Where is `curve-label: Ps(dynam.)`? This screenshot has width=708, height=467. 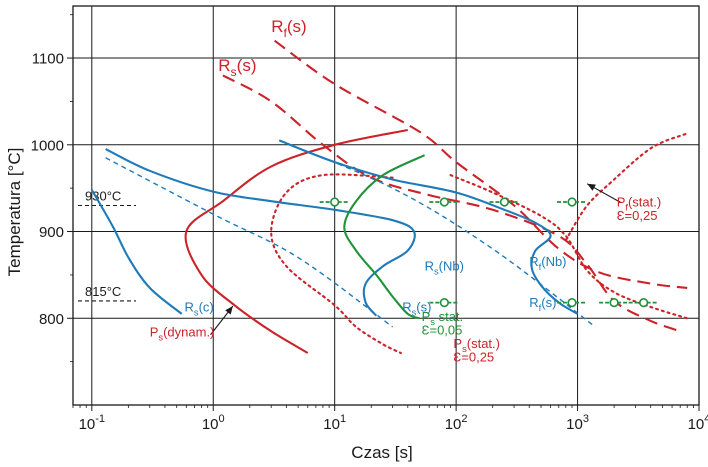 curve-label: Ps(dynam.) is located at coordinates (182, 333).